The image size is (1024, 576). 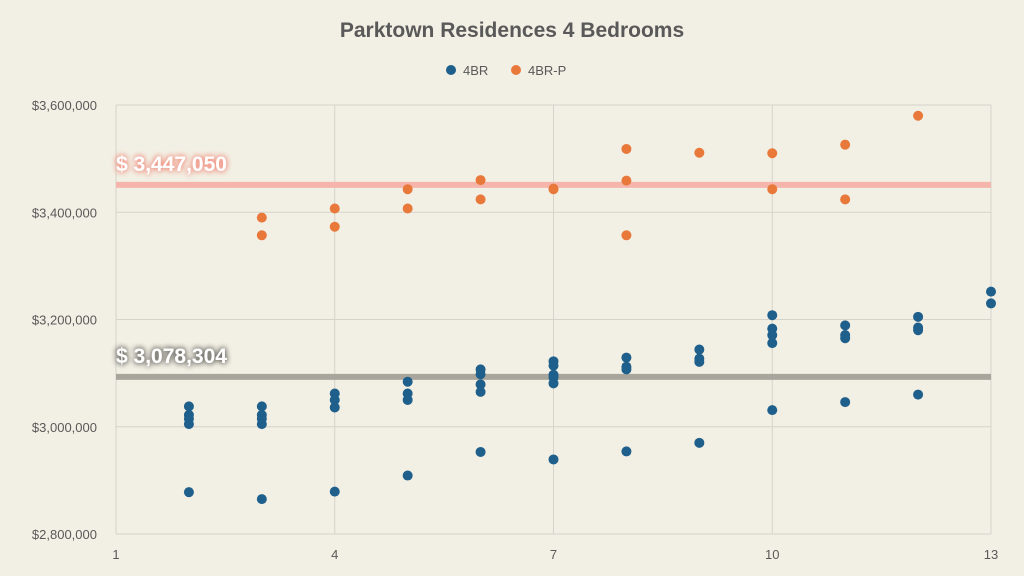 What do you see at coordinates (171, 260) in the screenshot?
I see `reference-labels: $ 3,447,050 $ 3,078,304` at bounding box center [171, 260].